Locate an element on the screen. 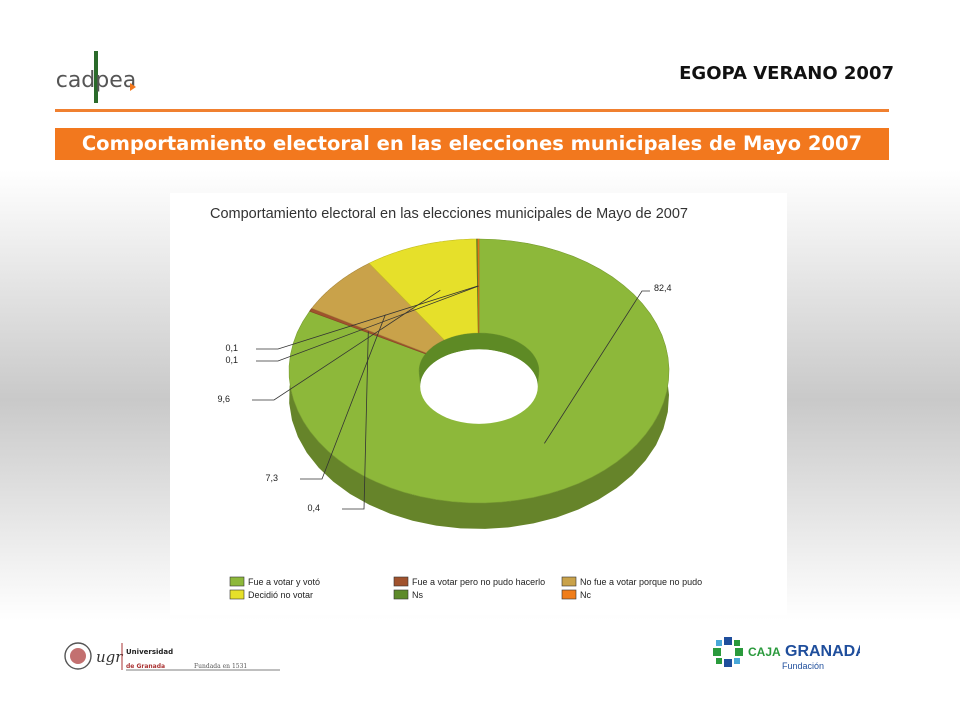 The image size is (960, 720). cajagranada-logo: CAJA GRANADA Fundación is located at coordinates (785, 652).